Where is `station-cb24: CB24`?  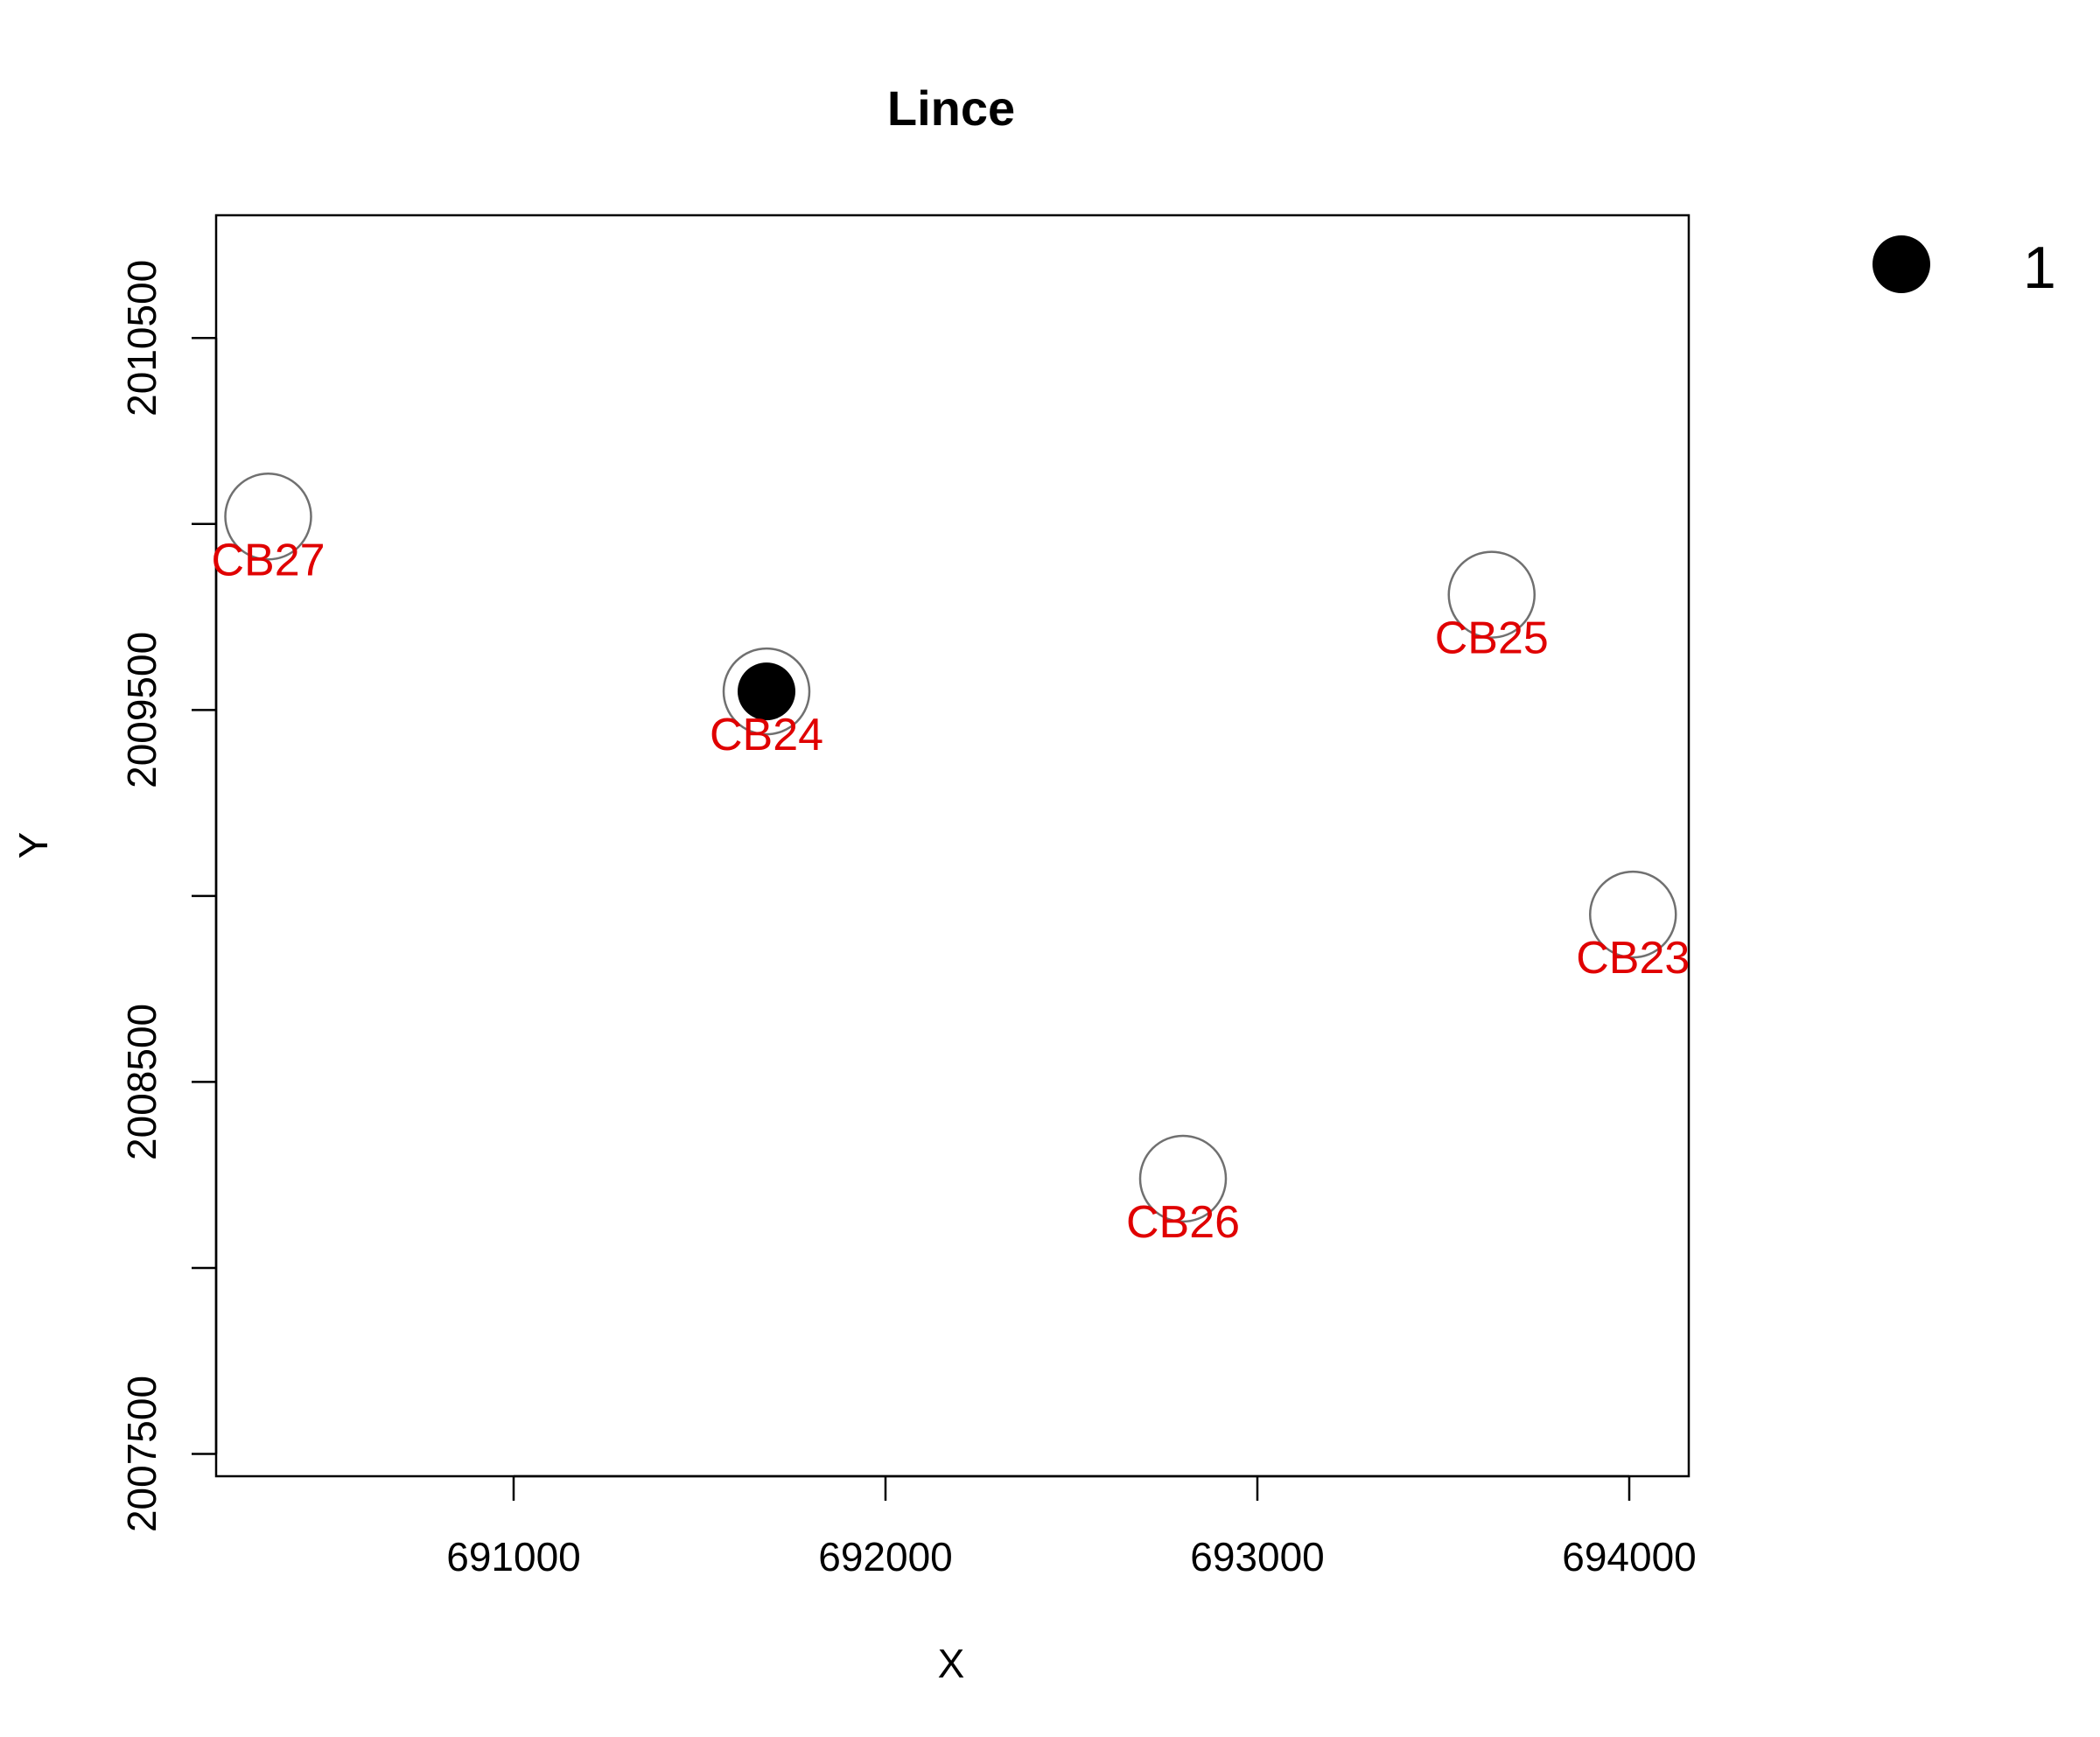 station-cb24: CB24 is located at coordinates (766, 703).